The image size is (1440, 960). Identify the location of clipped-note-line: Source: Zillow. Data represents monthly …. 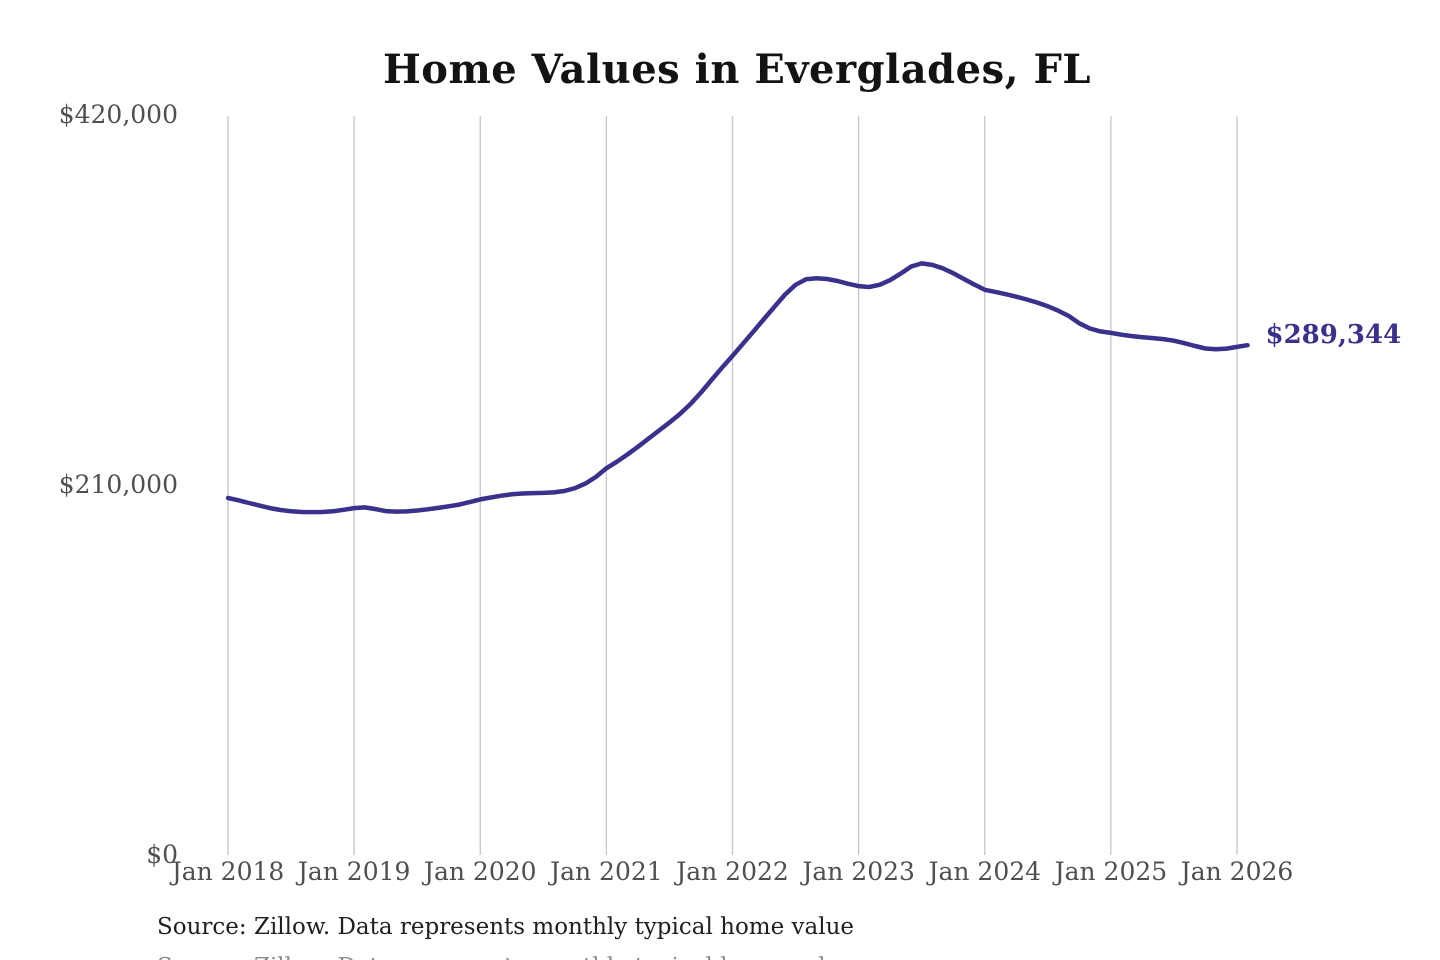
(505, 956).